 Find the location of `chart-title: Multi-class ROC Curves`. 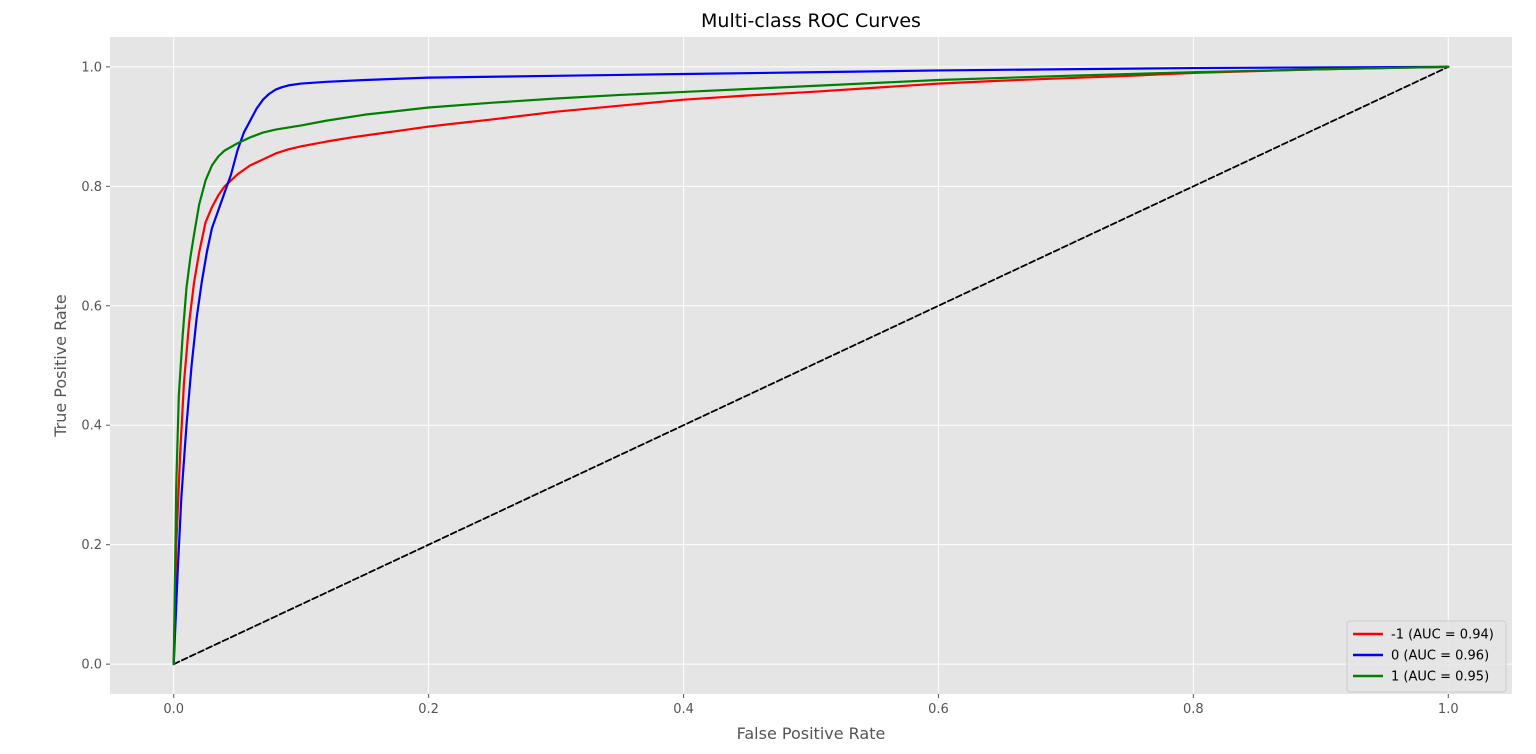

chart-title: Multi-class ROC Curves is located at coordinates (811, 21).